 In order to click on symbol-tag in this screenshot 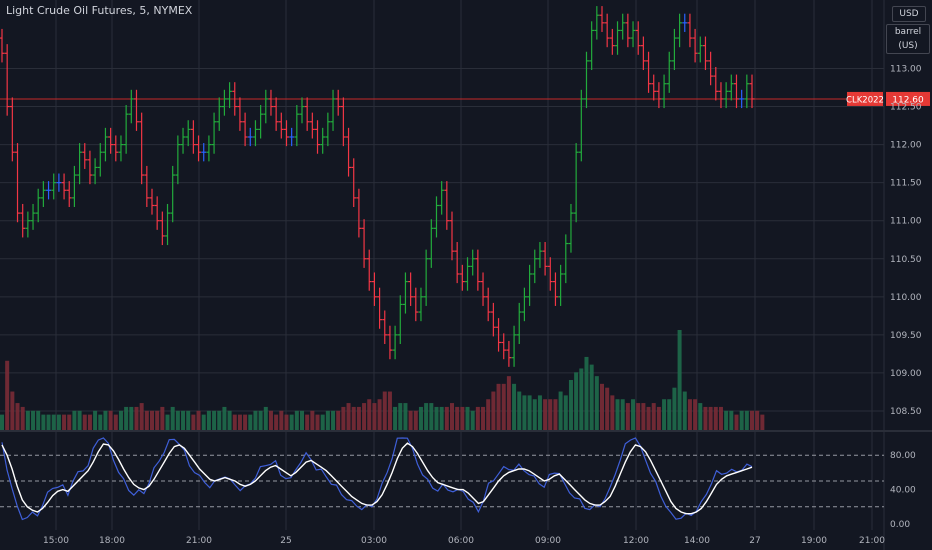, I will do `click(865, 98)`.